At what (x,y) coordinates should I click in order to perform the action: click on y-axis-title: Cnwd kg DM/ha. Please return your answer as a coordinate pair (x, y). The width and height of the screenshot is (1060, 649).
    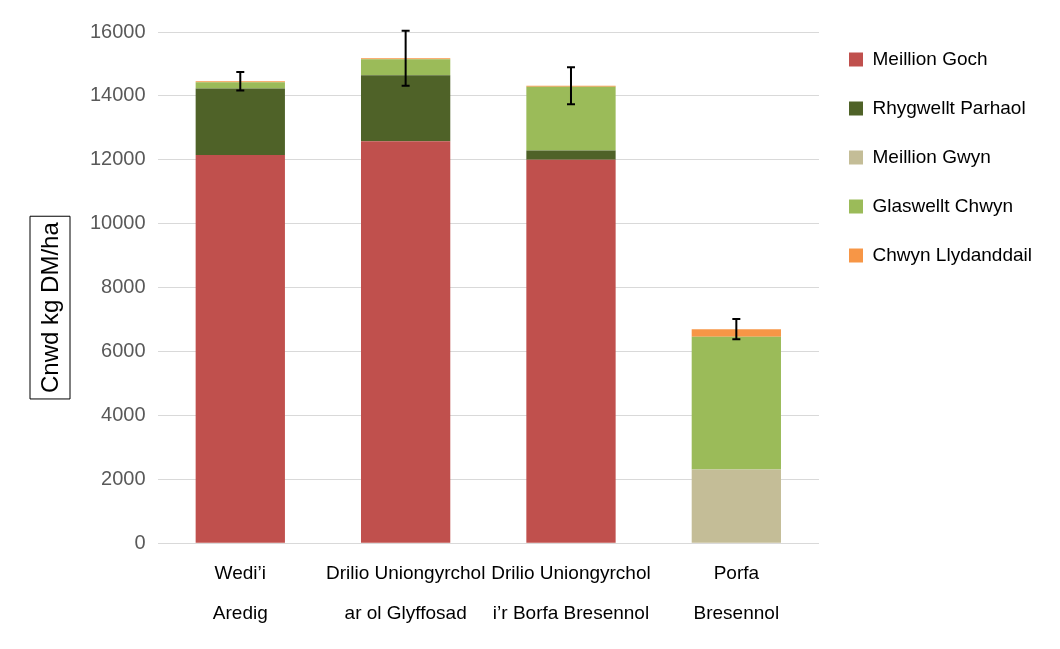
    Looking at the image, I should click on (49, 307).